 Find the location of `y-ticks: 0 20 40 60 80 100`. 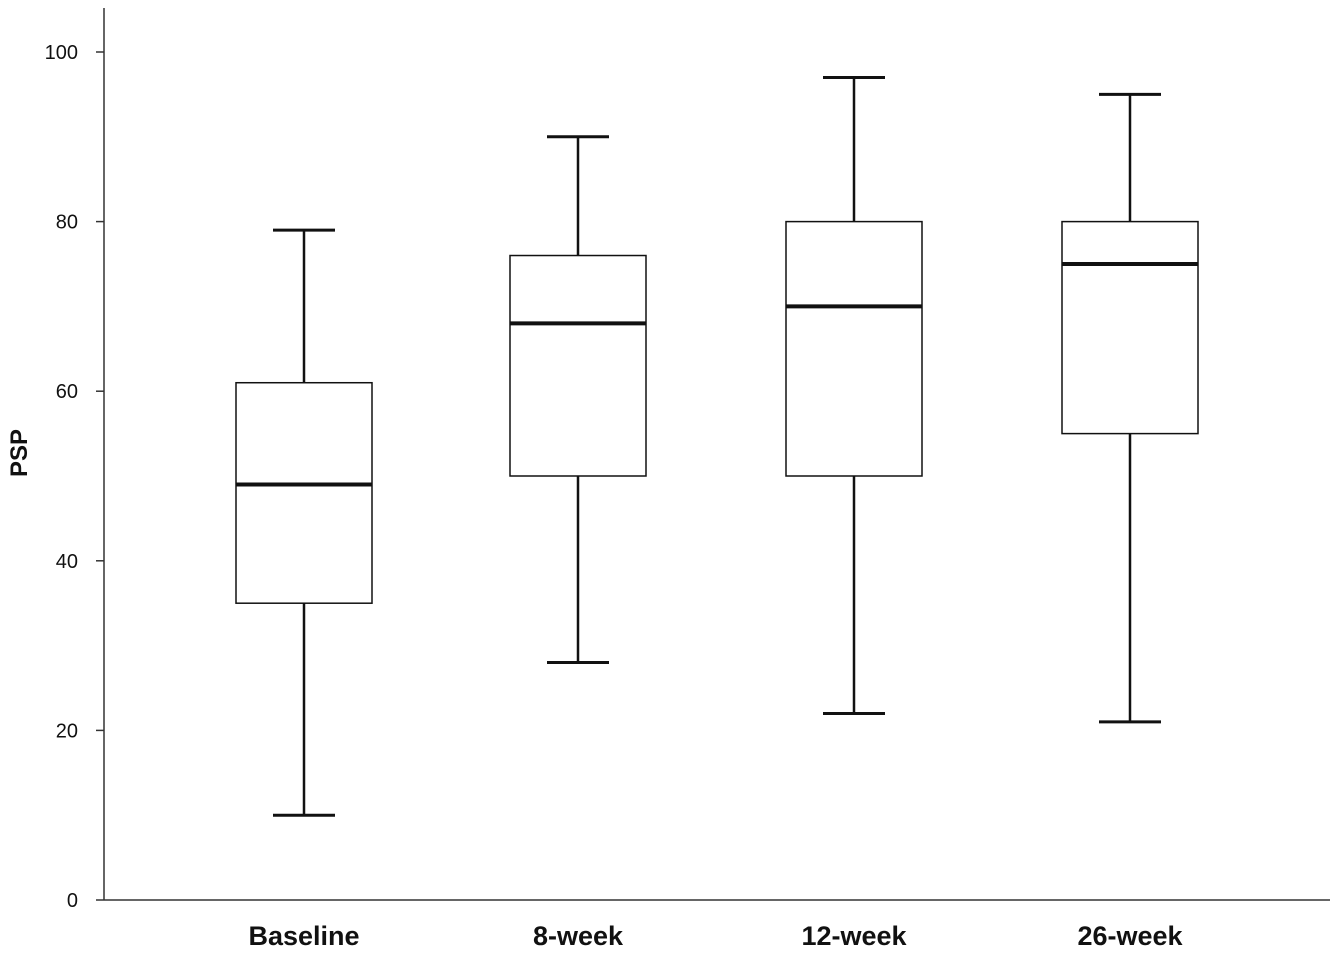

y-ticks: 0 20 40 60 80 100 is located at coordinates (74, 477).